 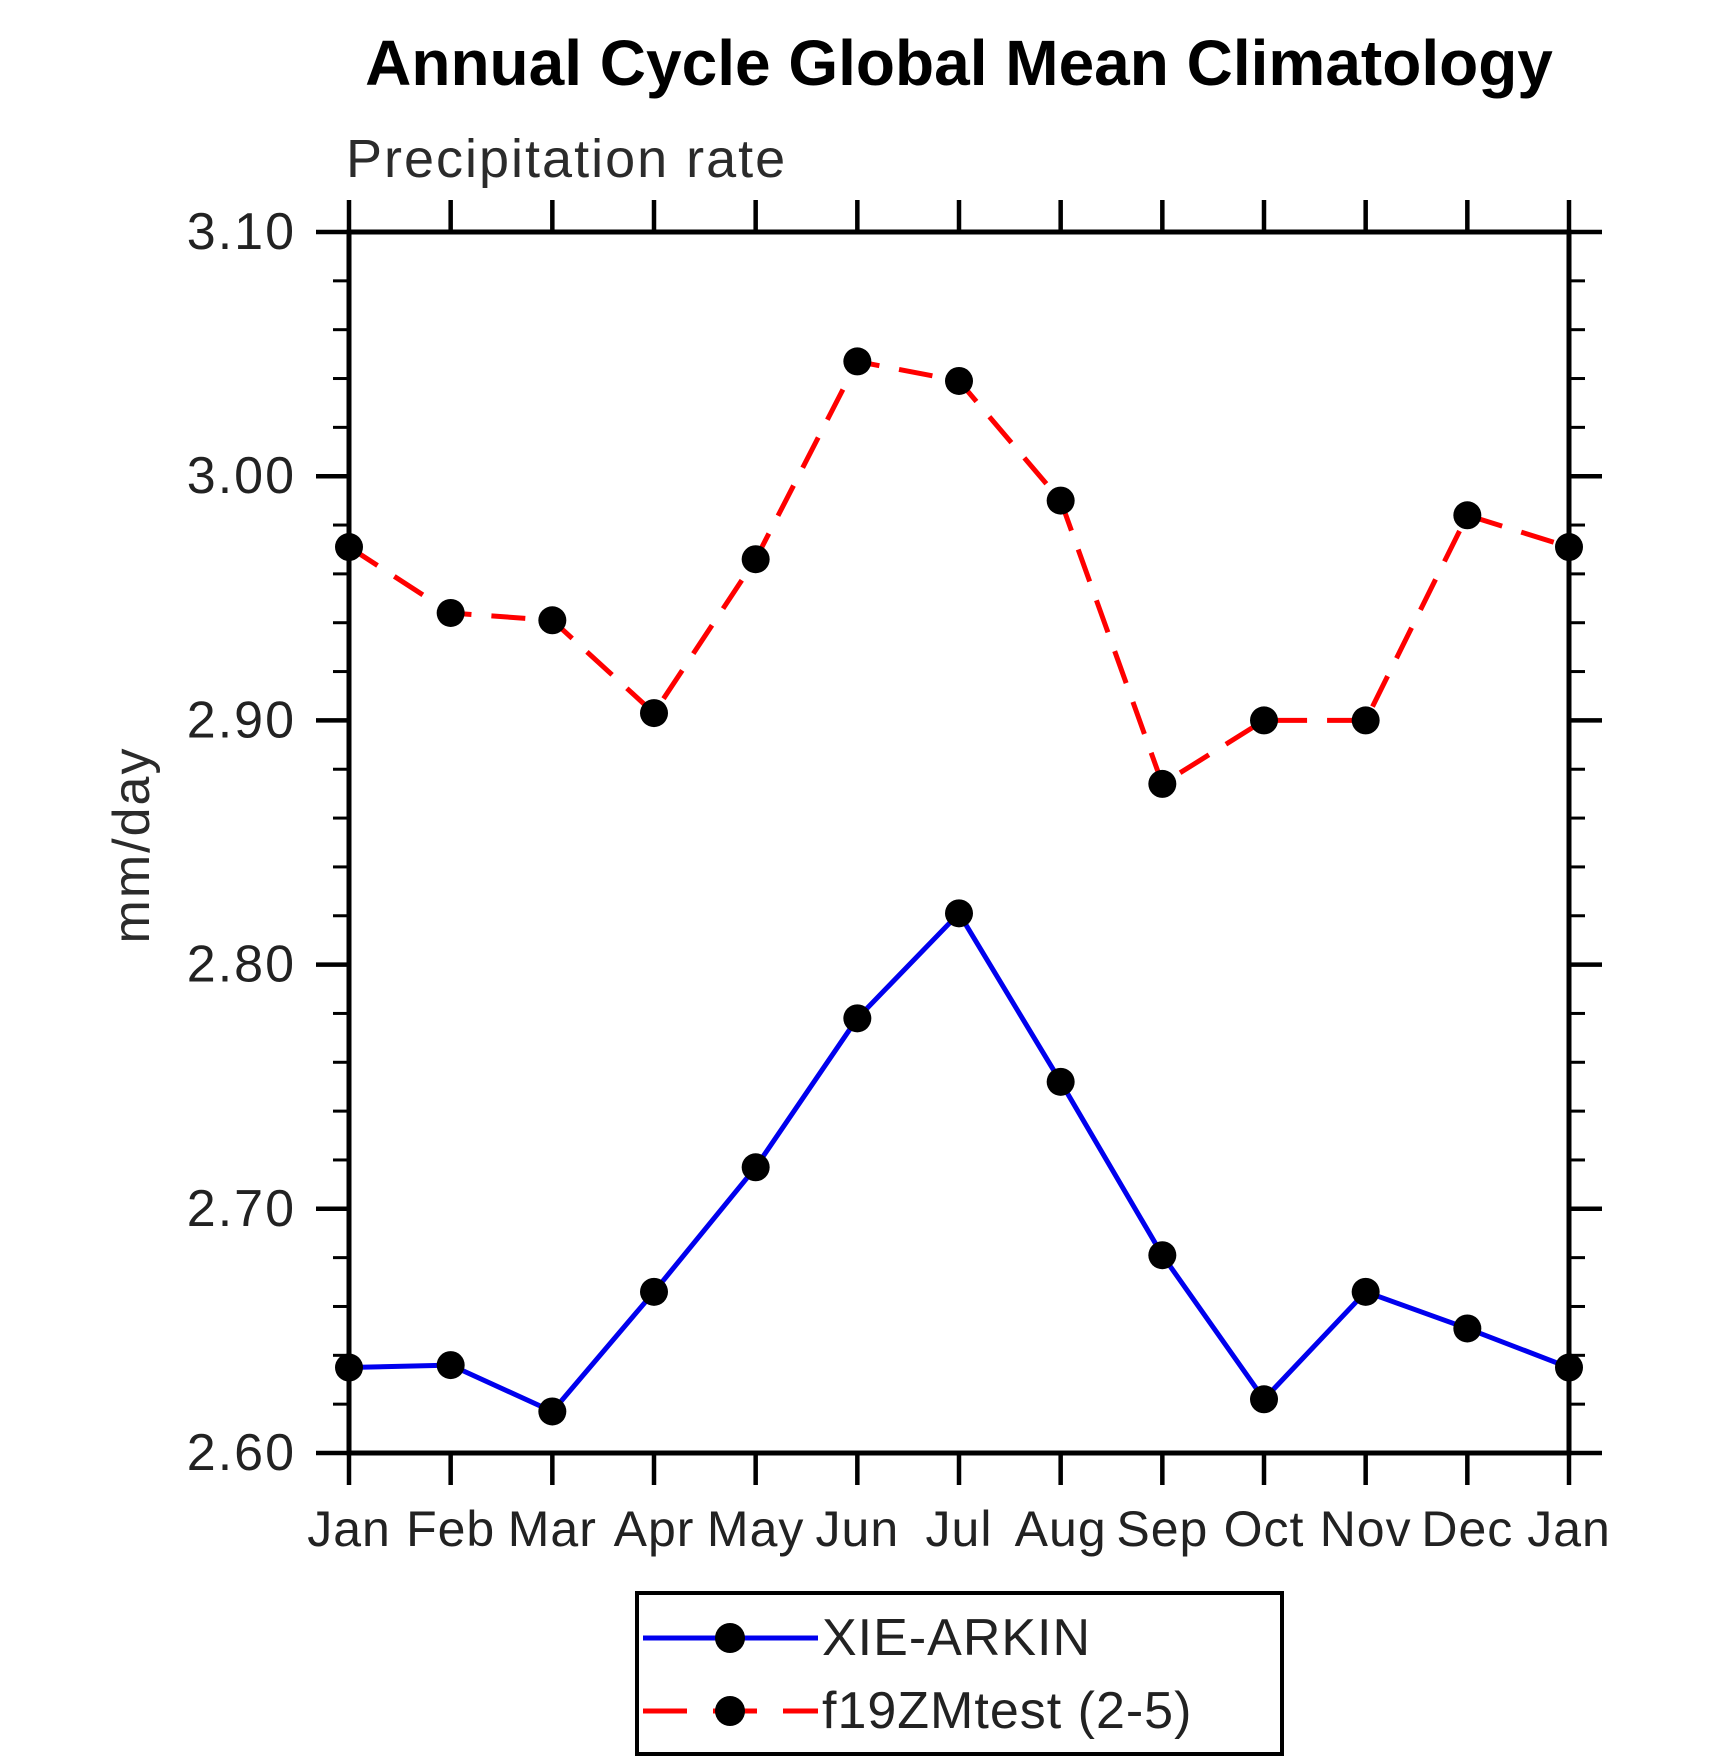 I want to click on legend-entry-xie-arkin: XIE-ARKIN, so click(x=867, y=1638).